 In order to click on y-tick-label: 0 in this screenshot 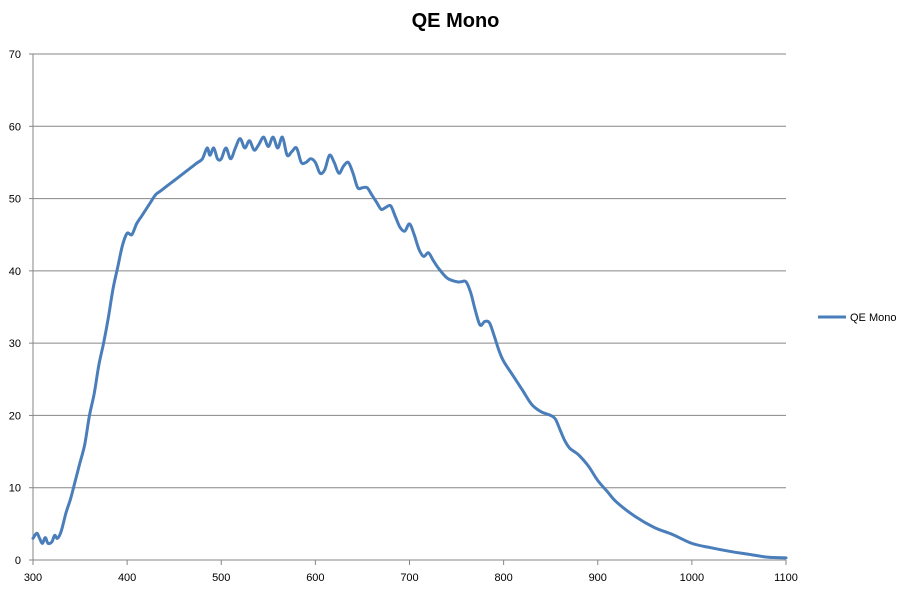, I will do `click(18, 561)`.